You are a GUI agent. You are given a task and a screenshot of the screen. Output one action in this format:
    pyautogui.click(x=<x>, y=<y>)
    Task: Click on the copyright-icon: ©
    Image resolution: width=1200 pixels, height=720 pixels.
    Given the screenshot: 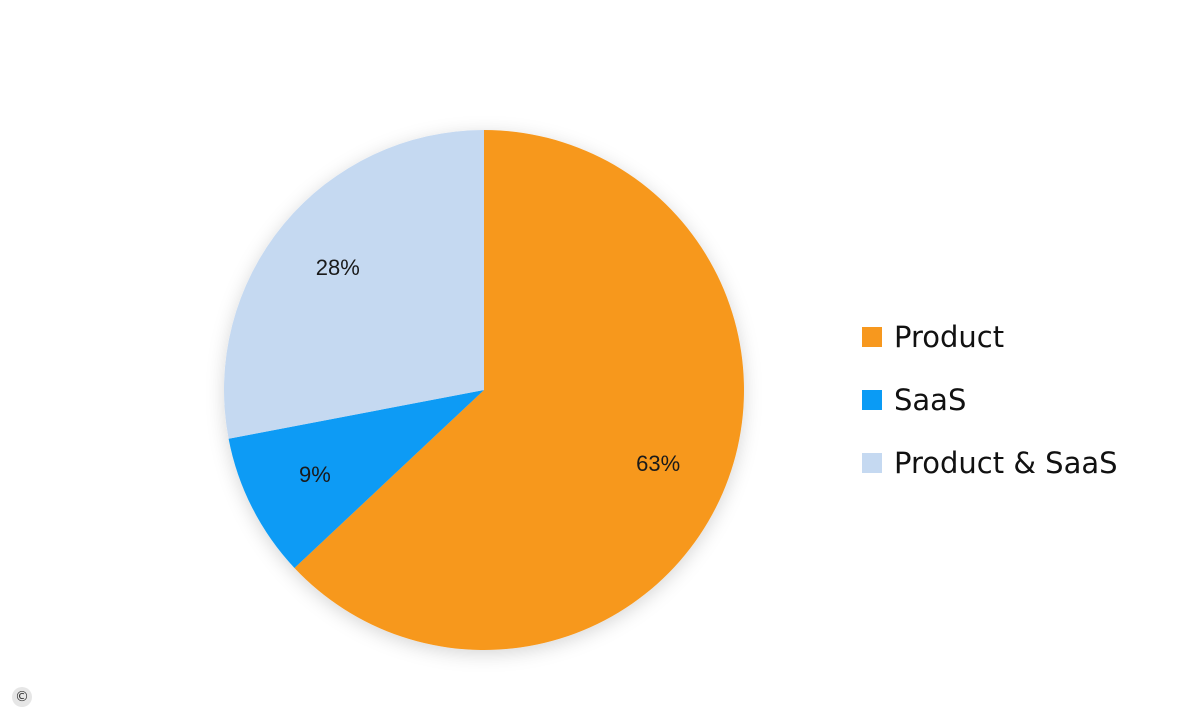 What is the action you would take?
    pyautogui.click(x=22, y=697)
    